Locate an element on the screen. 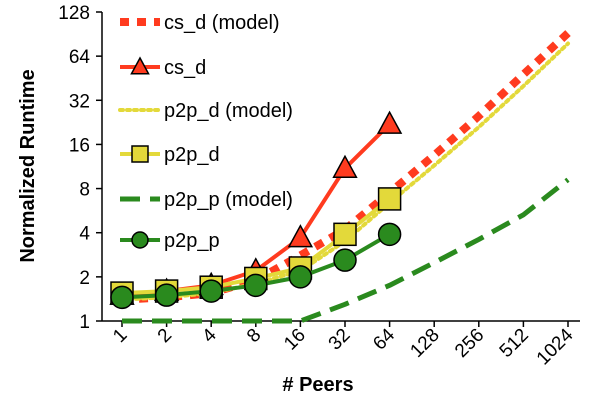 This screenshot has width=593, height=401. legend-entry: cs_d (model) is located at coordinates (200, 23).